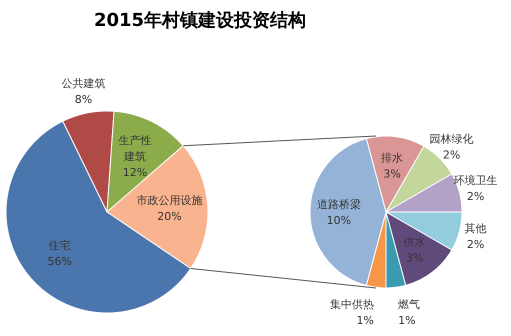 This screenshot has width=511, height=336. I want to click on slice-label: 供水, so click(415, 241).